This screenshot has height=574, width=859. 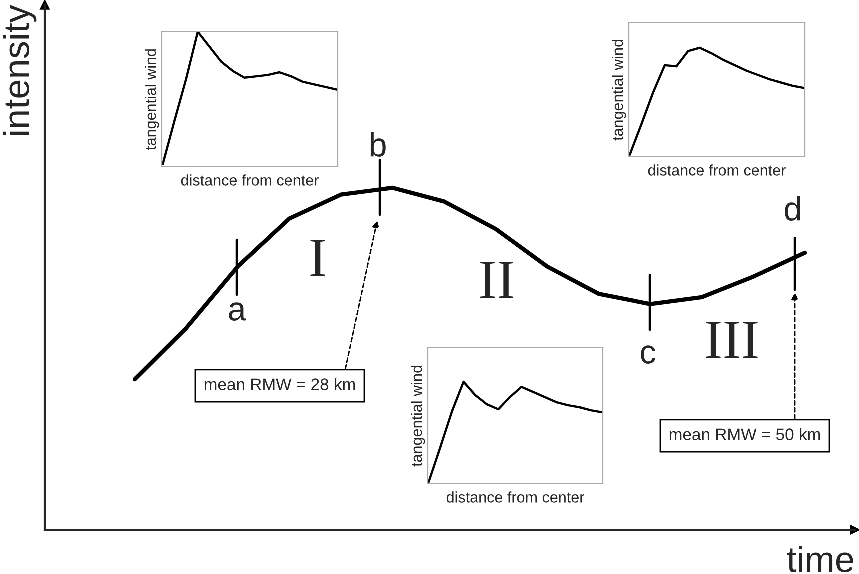 I want to click on annotation: I, so click(x=318, y=258).